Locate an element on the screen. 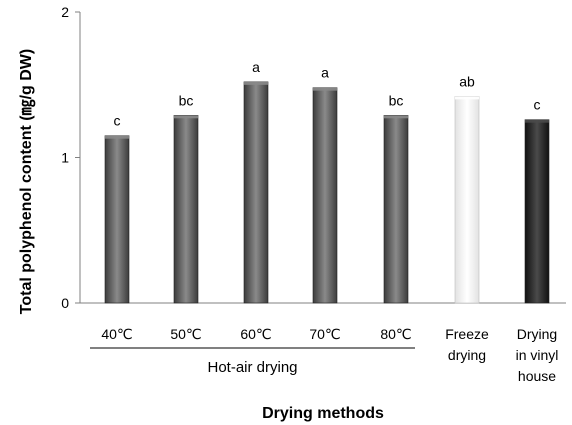 The height and width of the screenshot is (425, 572). significance-label: ab is located at coordinates (467, 81).